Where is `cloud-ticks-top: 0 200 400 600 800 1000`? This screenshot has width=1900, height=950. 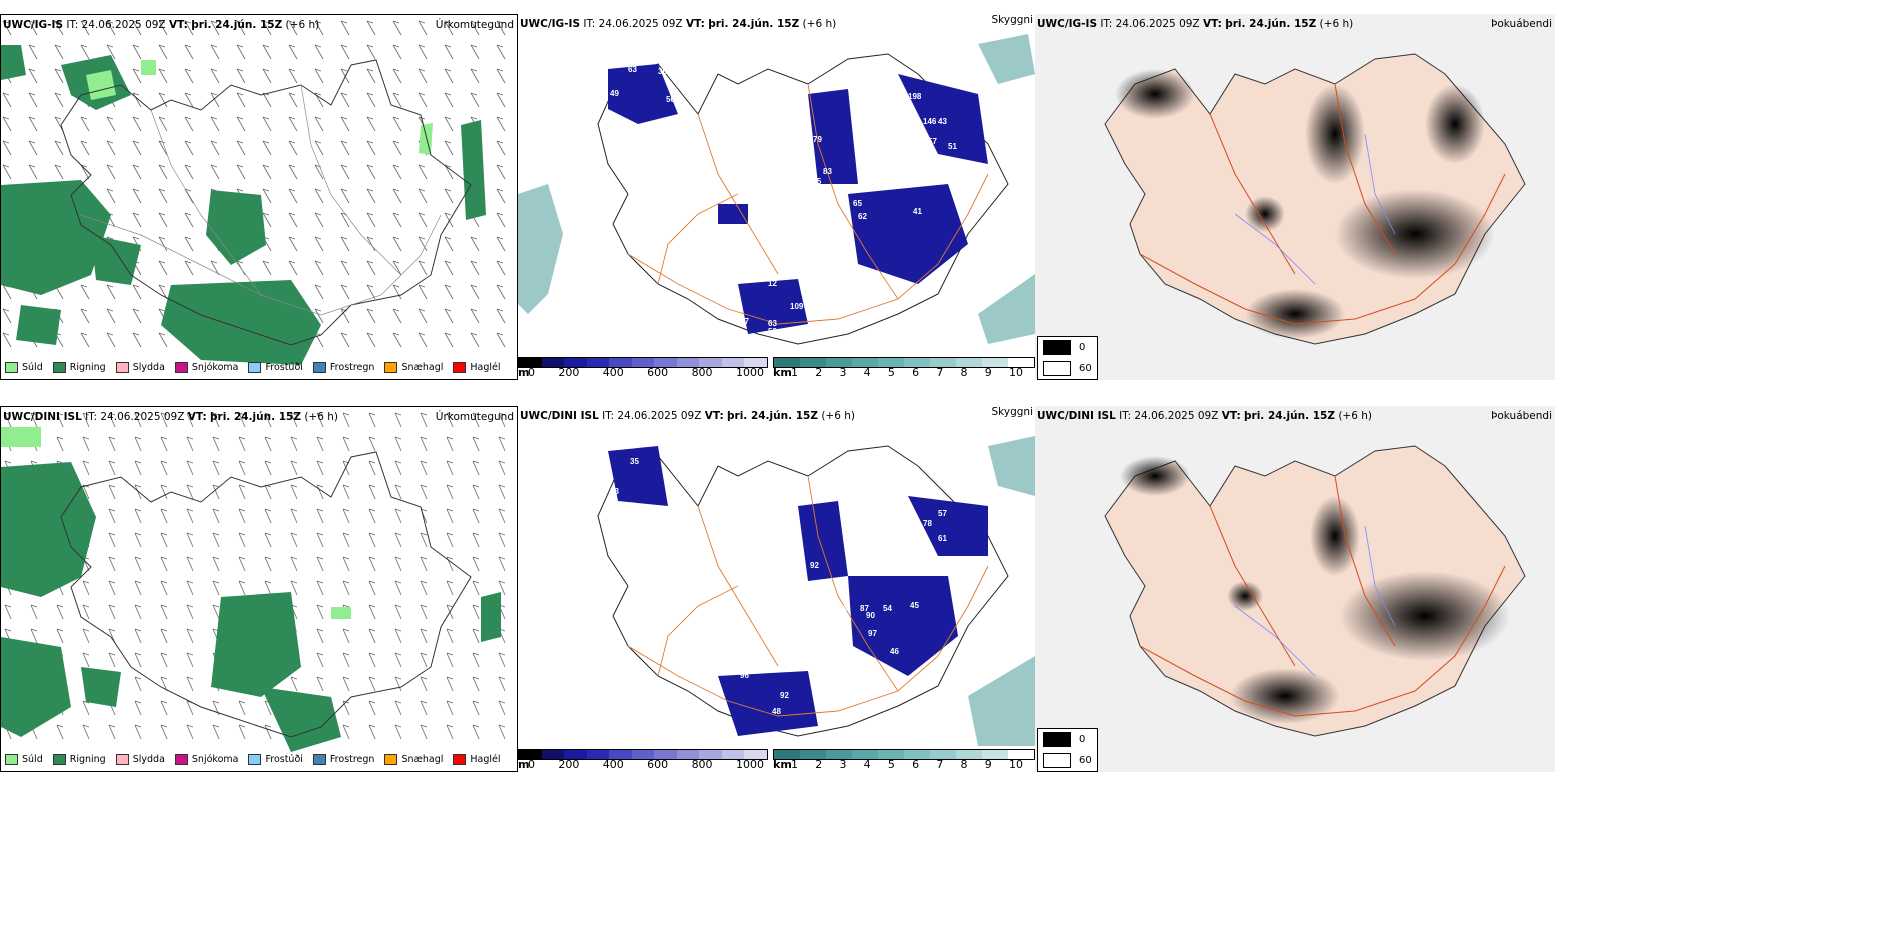 cloud-ticks-top: 0 200 400 600 800 1000 is located at coordinates (646, 372).